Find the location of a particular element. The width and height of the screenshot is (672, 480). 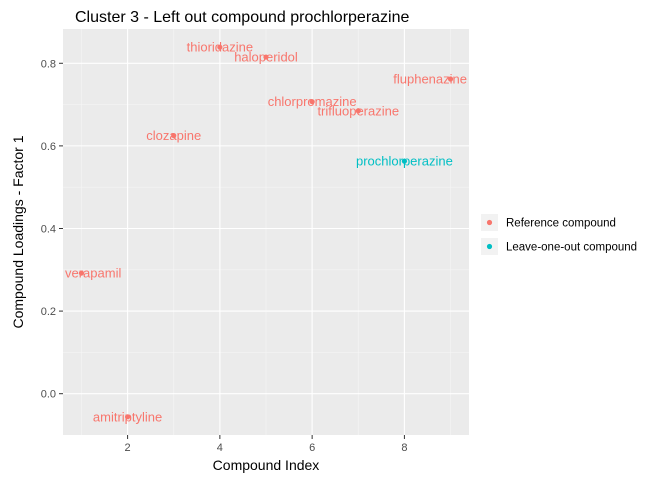

point-label: fluphenazine is located at coordinates (430, 78).